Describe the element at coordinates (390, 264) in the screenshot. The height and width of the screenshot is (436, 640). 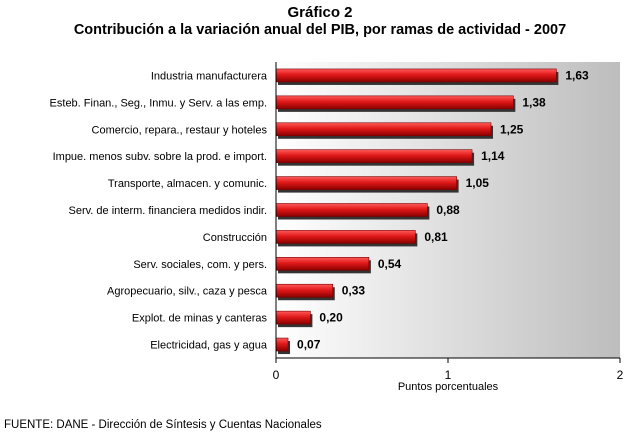
I see `value-label: 0,54` at that location.